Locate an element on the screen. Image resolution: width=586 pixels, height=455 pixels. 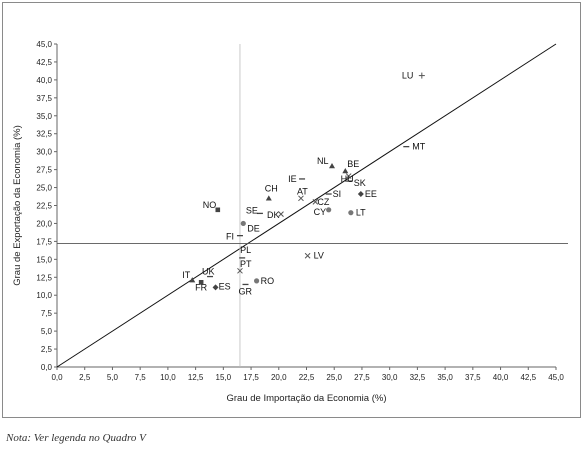
y-tick-label: 5,0 is located at coordinates (47, 331).